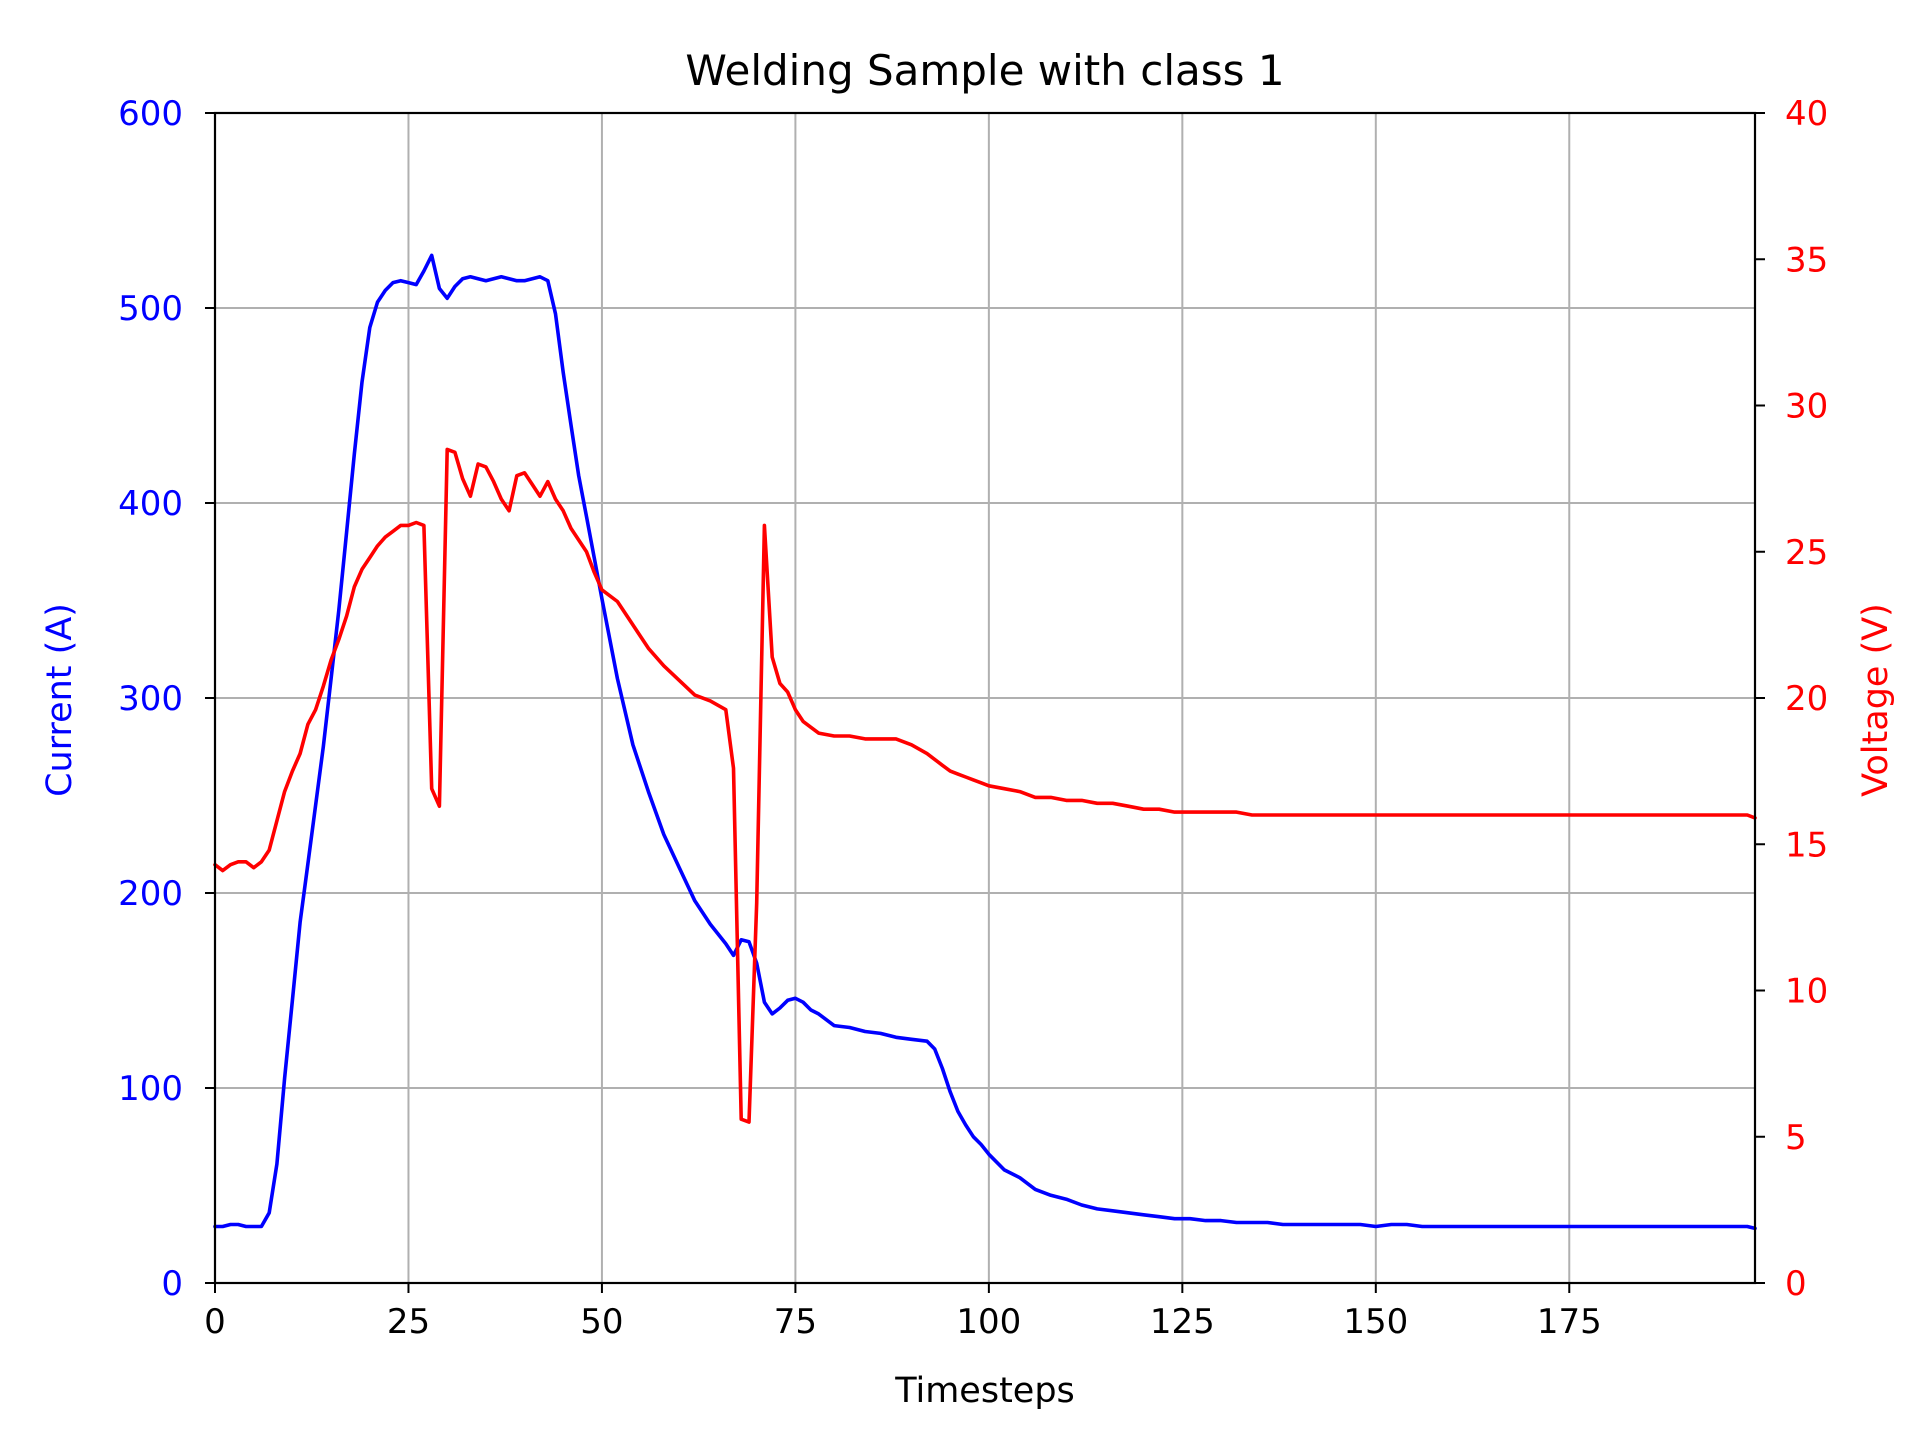 The height and width of the screenshot is (1440, 1920). Describe the element at coordinates (150, 1089) in the screenshot. I see `left-y-tick-label: 100` at that location.